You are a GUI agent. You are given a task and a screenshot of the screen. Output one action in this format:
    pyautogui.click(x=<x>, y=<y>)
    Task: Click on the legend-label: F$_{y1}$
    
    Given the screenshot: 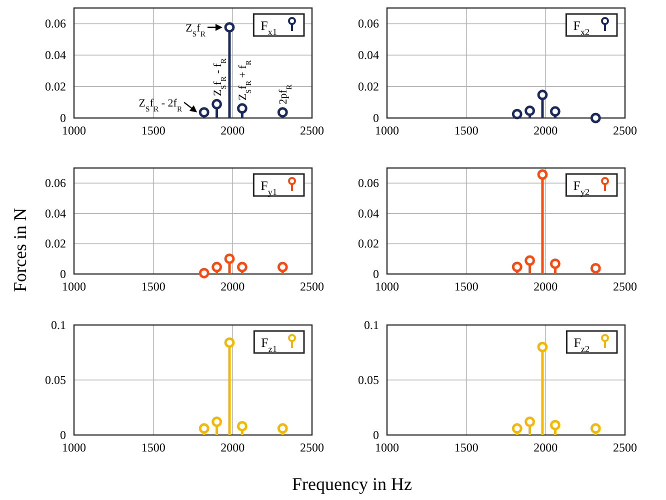 What is the action you would take?
    pyautogui.click(x=268, y=187)
    